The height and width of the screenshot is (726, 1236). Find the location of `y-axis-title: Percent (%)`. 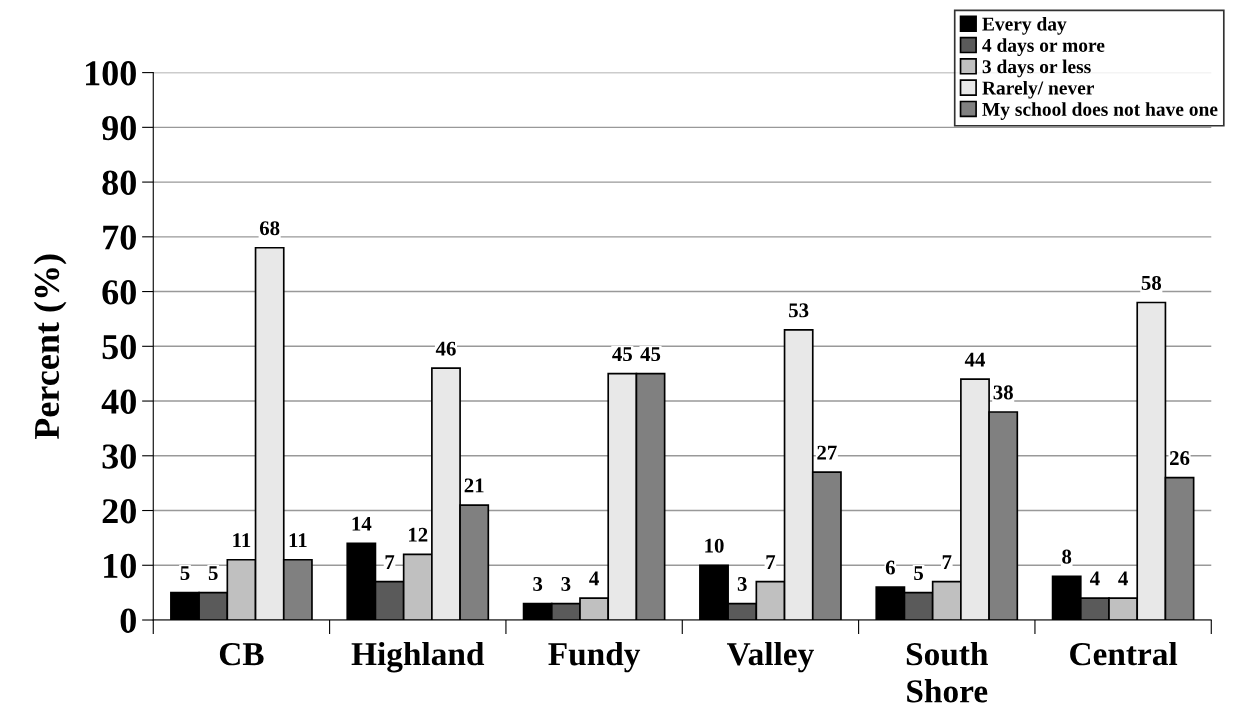

y-axis-title: Percent (%) is located at coordinates (50, 347).